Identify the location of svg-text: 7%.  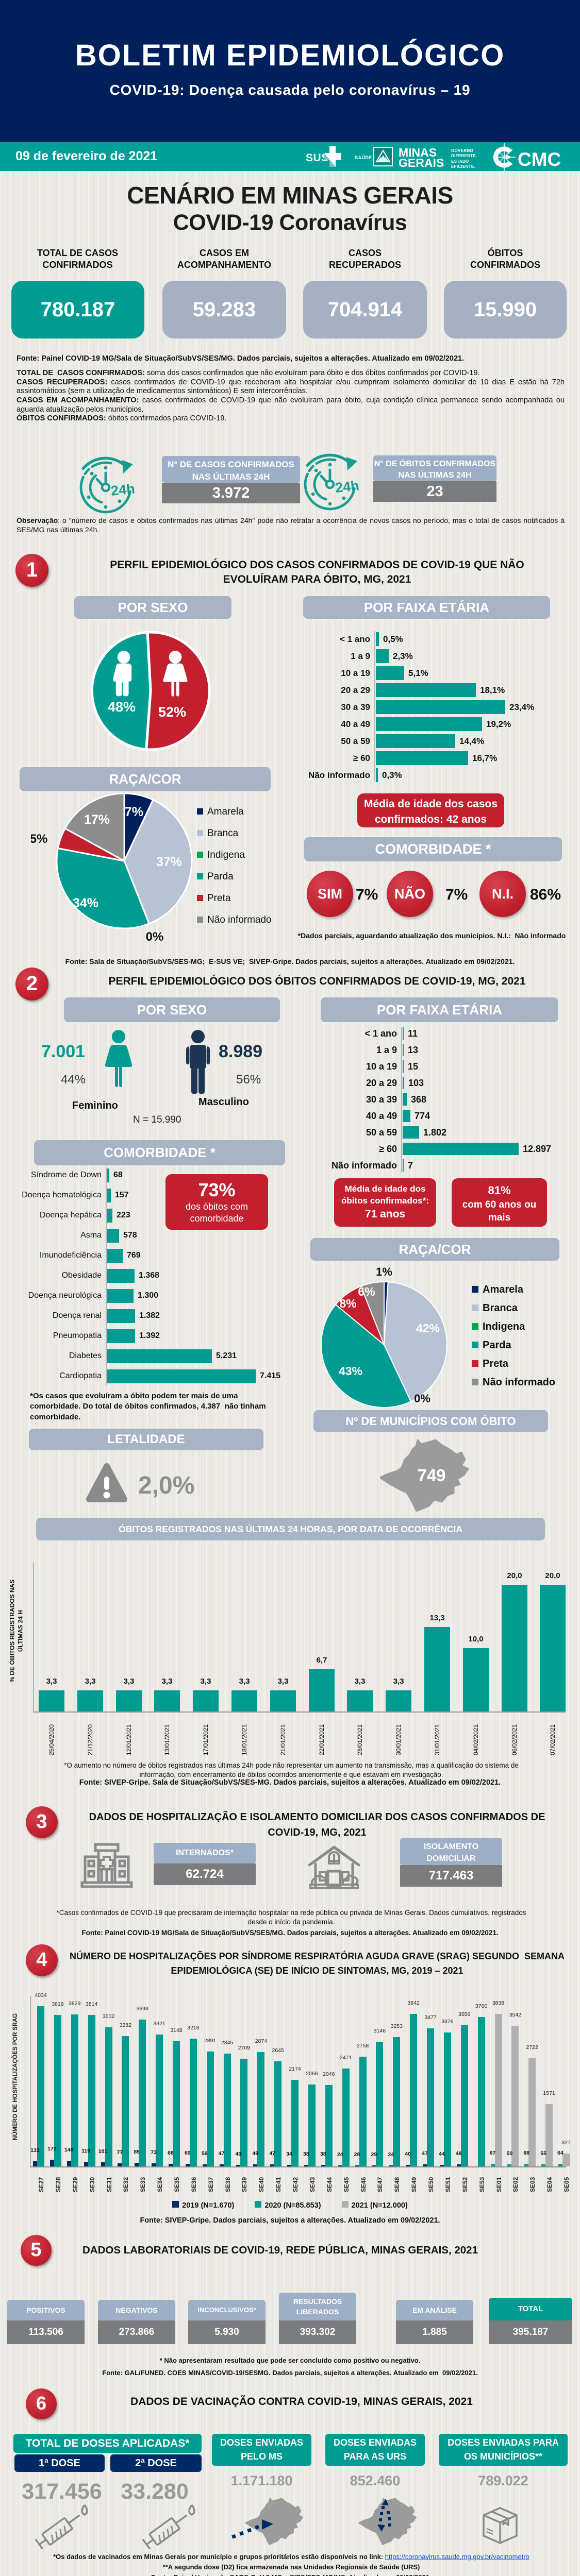
(134, 812).